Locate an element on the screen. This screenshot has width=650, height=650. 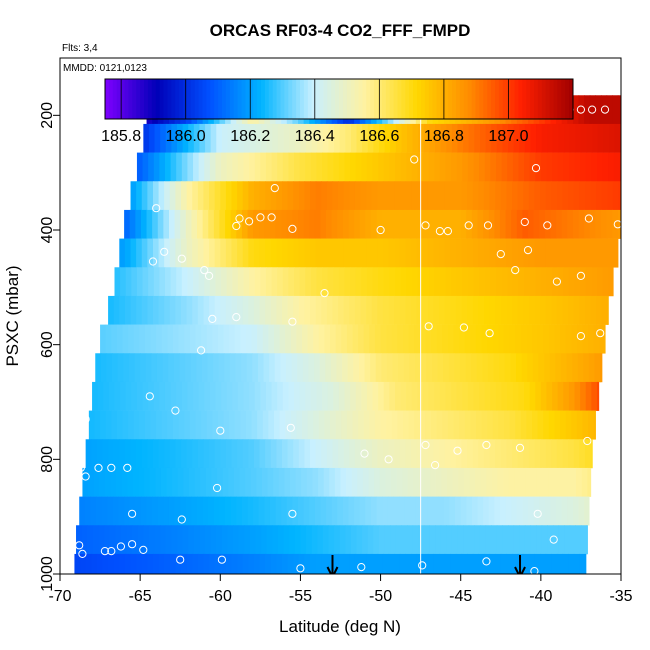
arrow-markers is located at coordinates (426, 564).